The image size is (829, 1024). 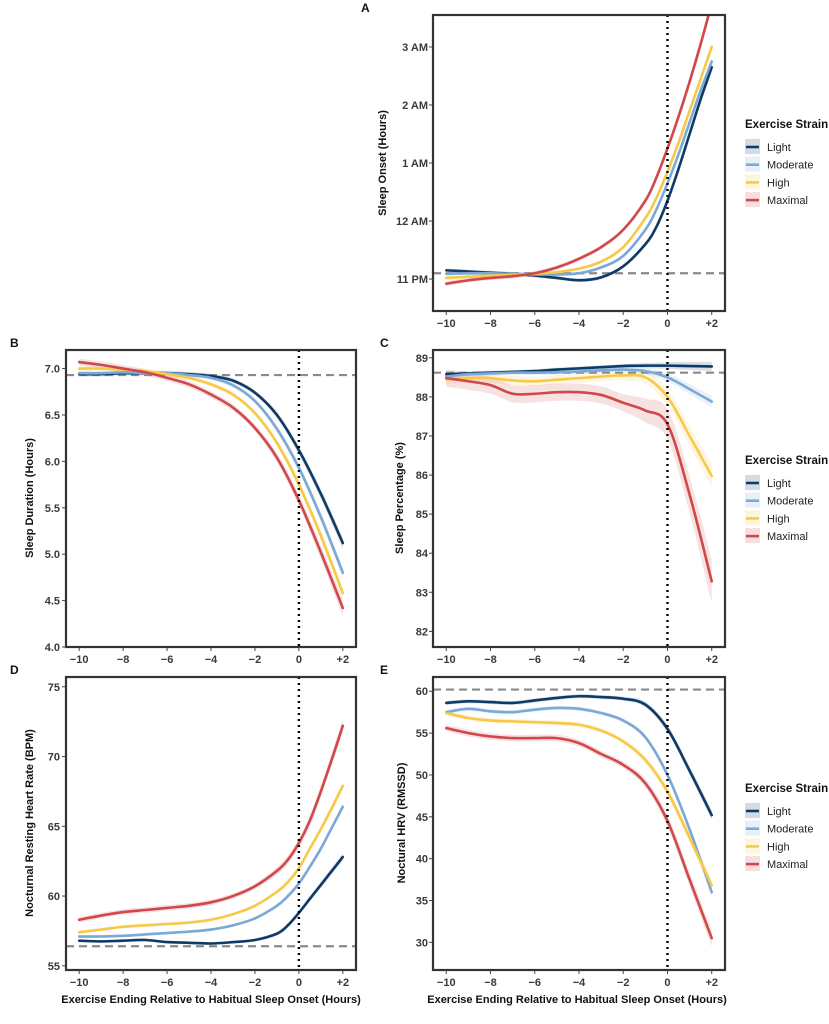 What do you see at coordinates (384, 670) in the screenshot?
I see `panel-label: E` at bounding box center [384, 670].